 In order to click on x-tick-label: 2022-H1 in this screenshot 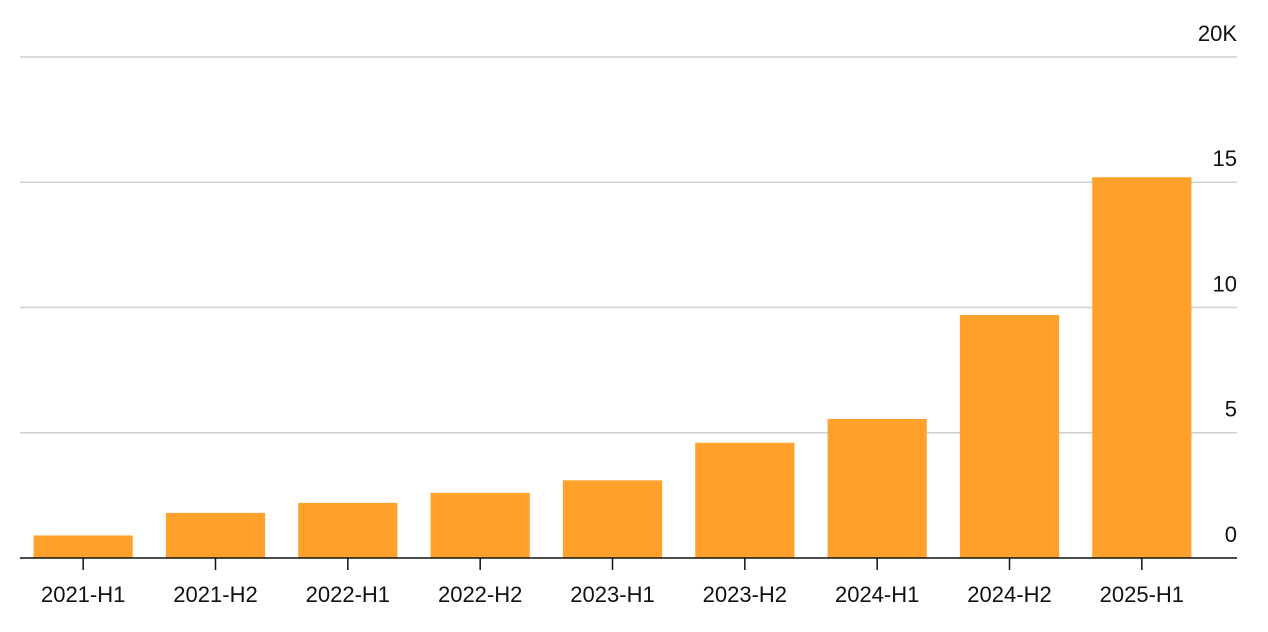, I will do `click(348, 594)`.